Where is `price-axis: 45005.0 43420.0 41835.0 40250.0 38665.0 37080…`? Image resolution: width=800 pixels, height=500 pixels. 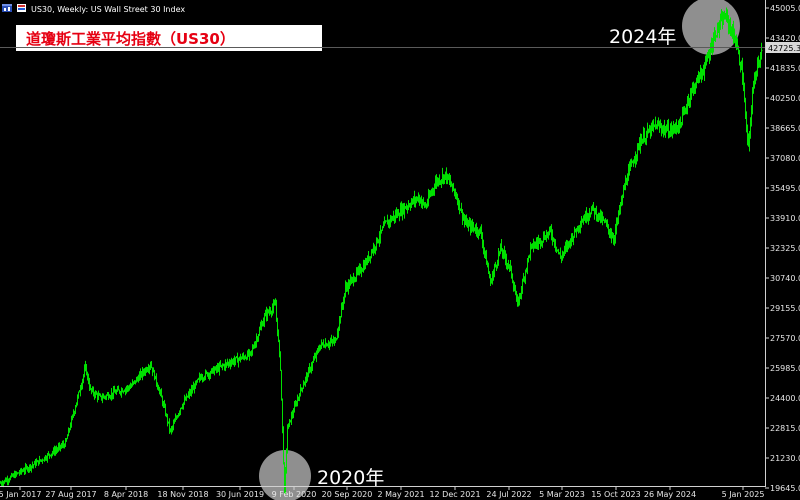 price-axis: 45005.0 43420.0 41835.0 40250.0 38665.0 37080… is located at coordinates (782, 248).